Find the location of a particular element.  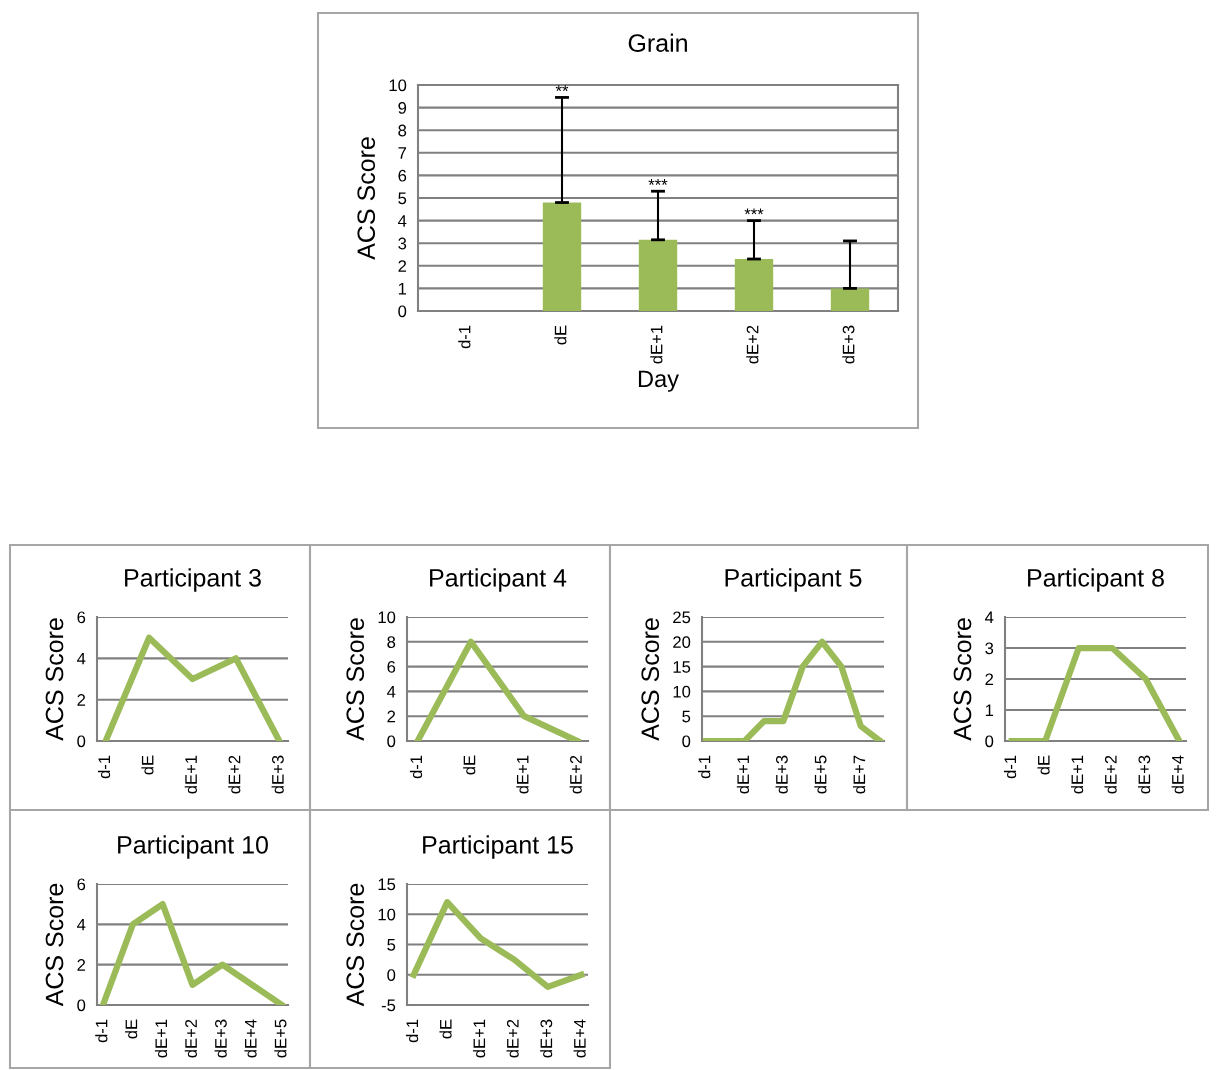

x-axis-title: Day is located at coordinates (658, 381).